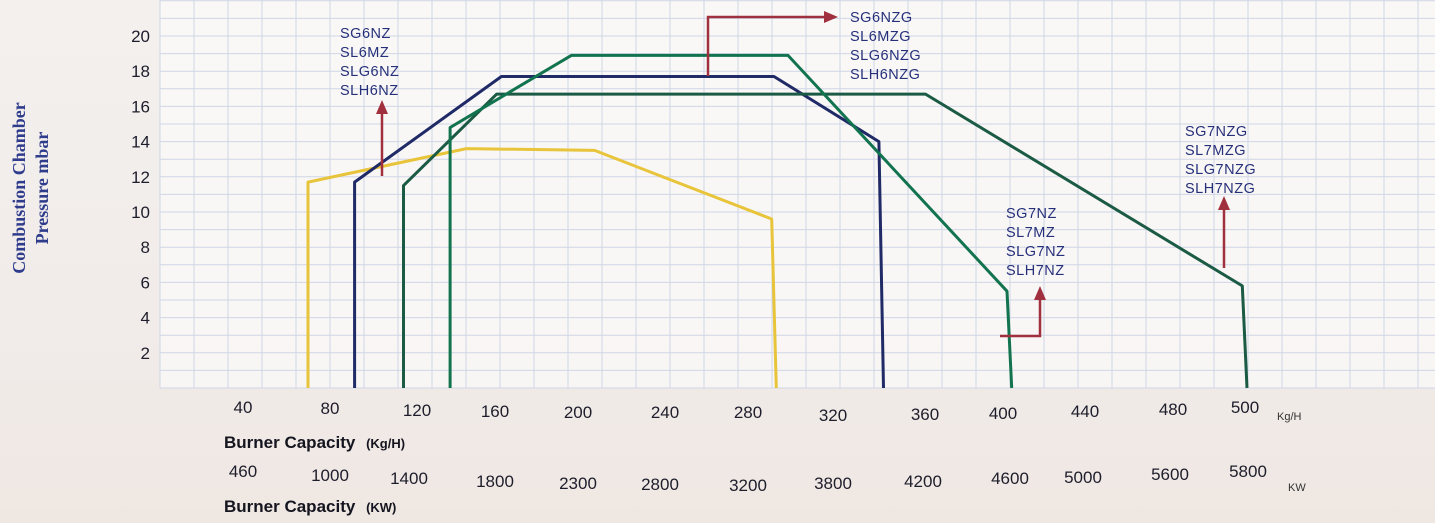  I want to click on x-tick-label-kw: 2300, so click(578, 483).